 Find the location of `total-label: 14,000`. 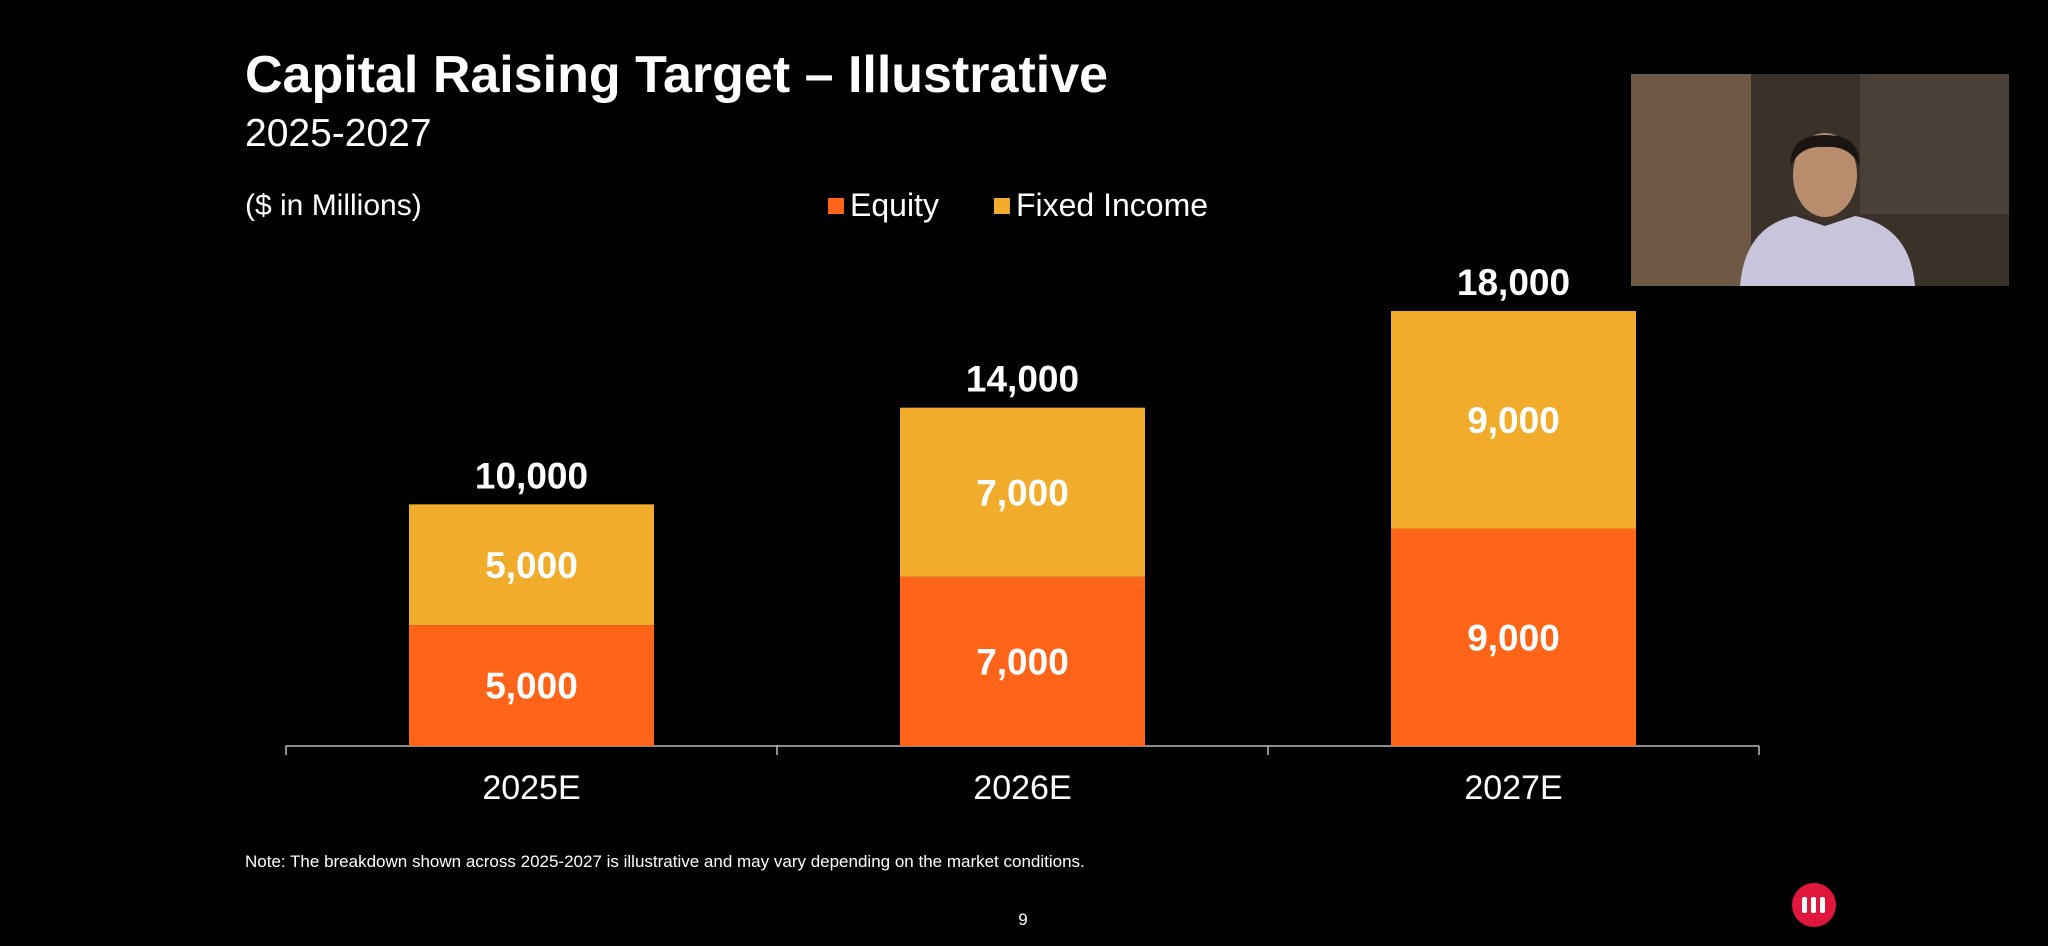

total-label: 14,000 is located at coordinates (1022, 379).